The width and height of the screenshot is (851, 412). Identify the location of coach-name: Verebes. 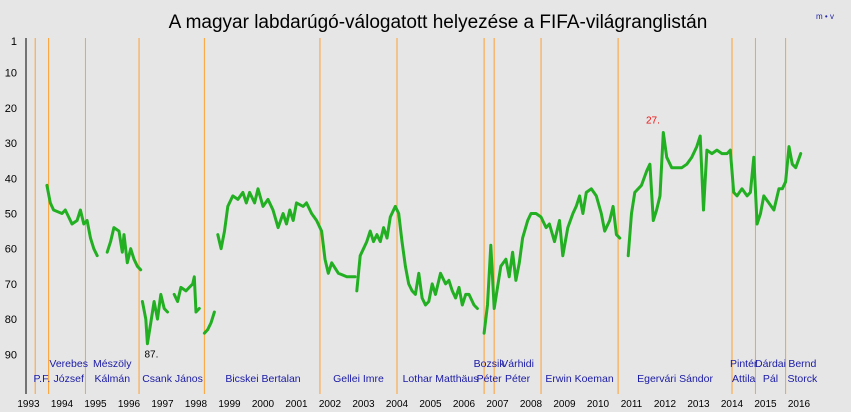
(68, 364).